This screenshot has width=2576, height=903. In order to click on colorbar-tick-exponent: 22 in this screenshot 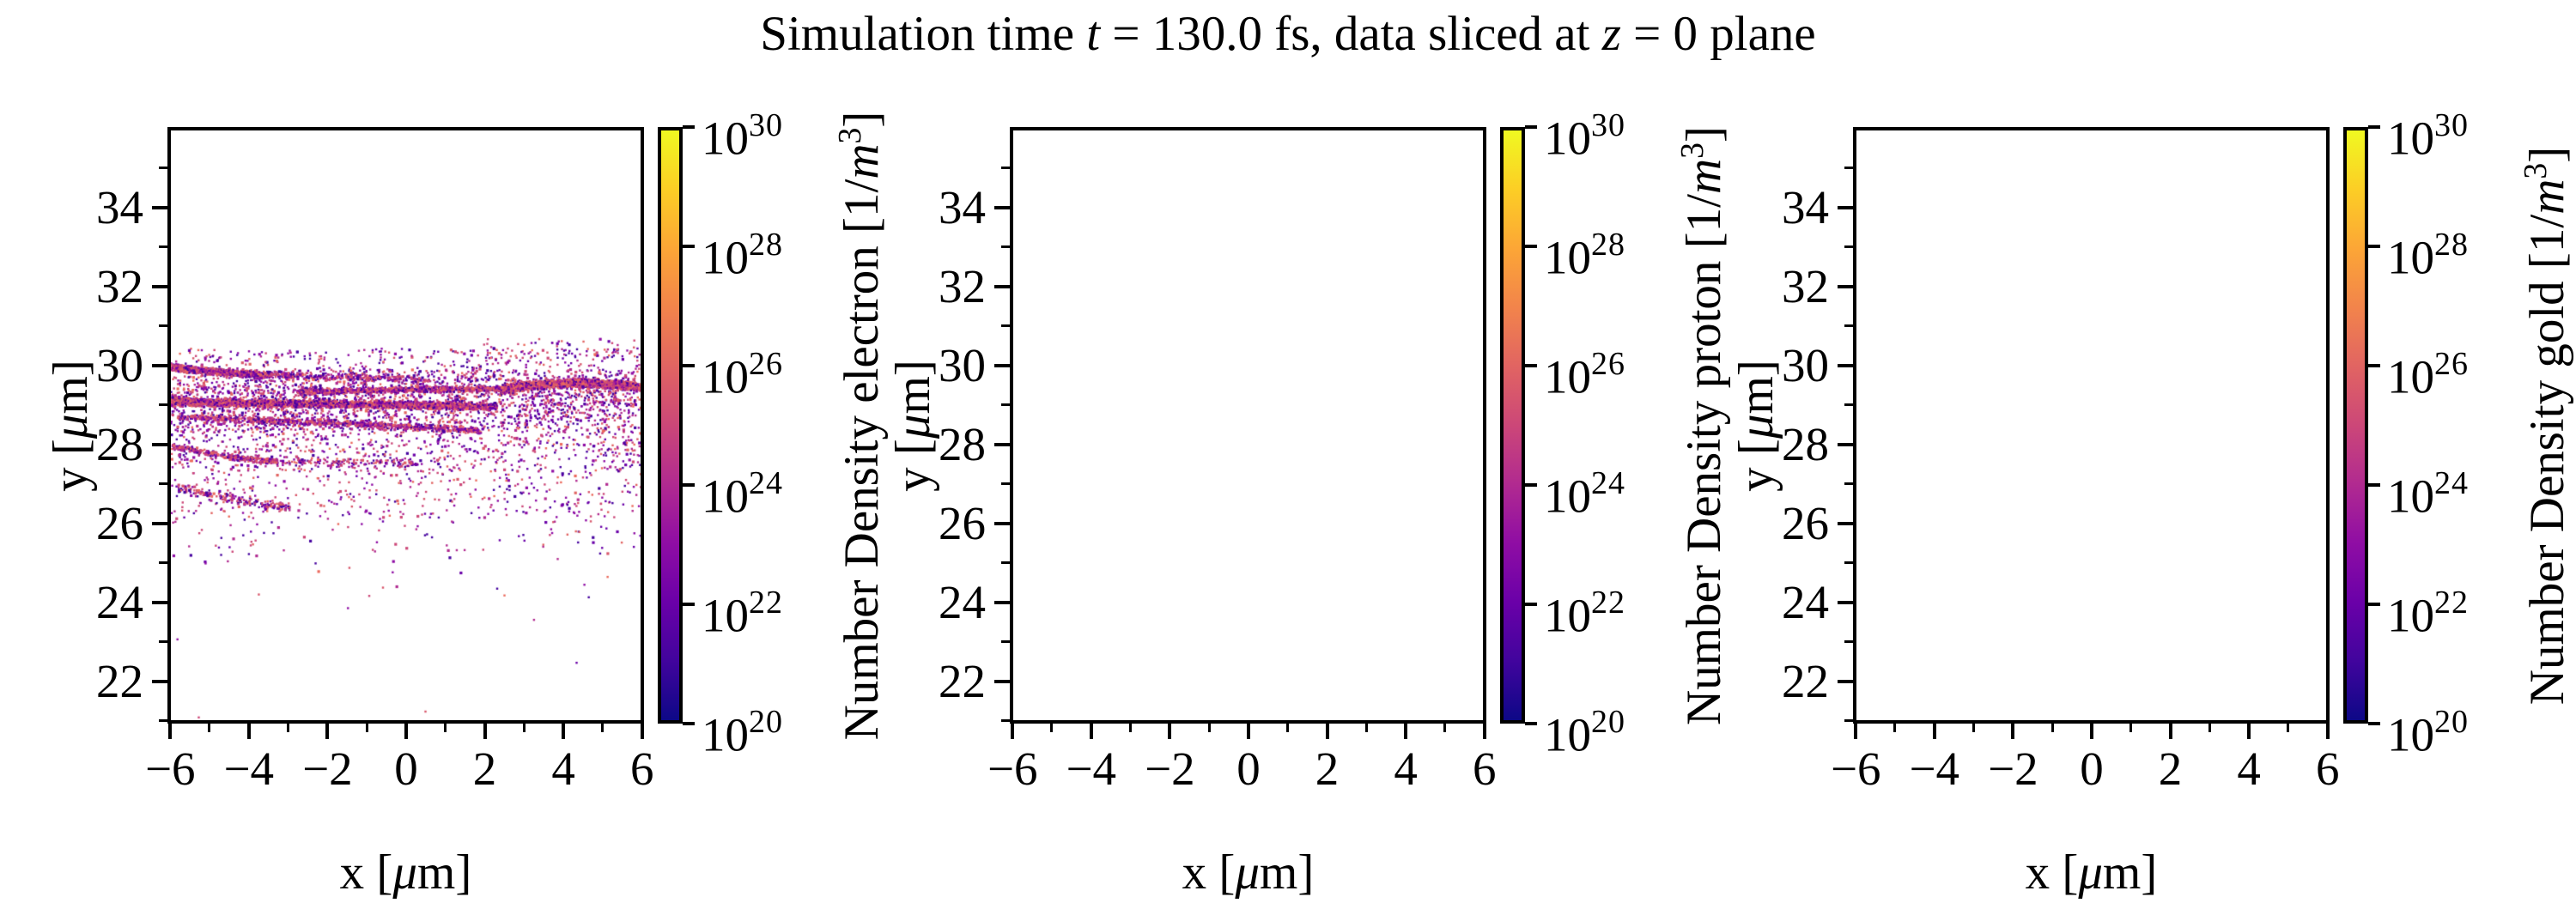, I will do `click(1608, 603)`.